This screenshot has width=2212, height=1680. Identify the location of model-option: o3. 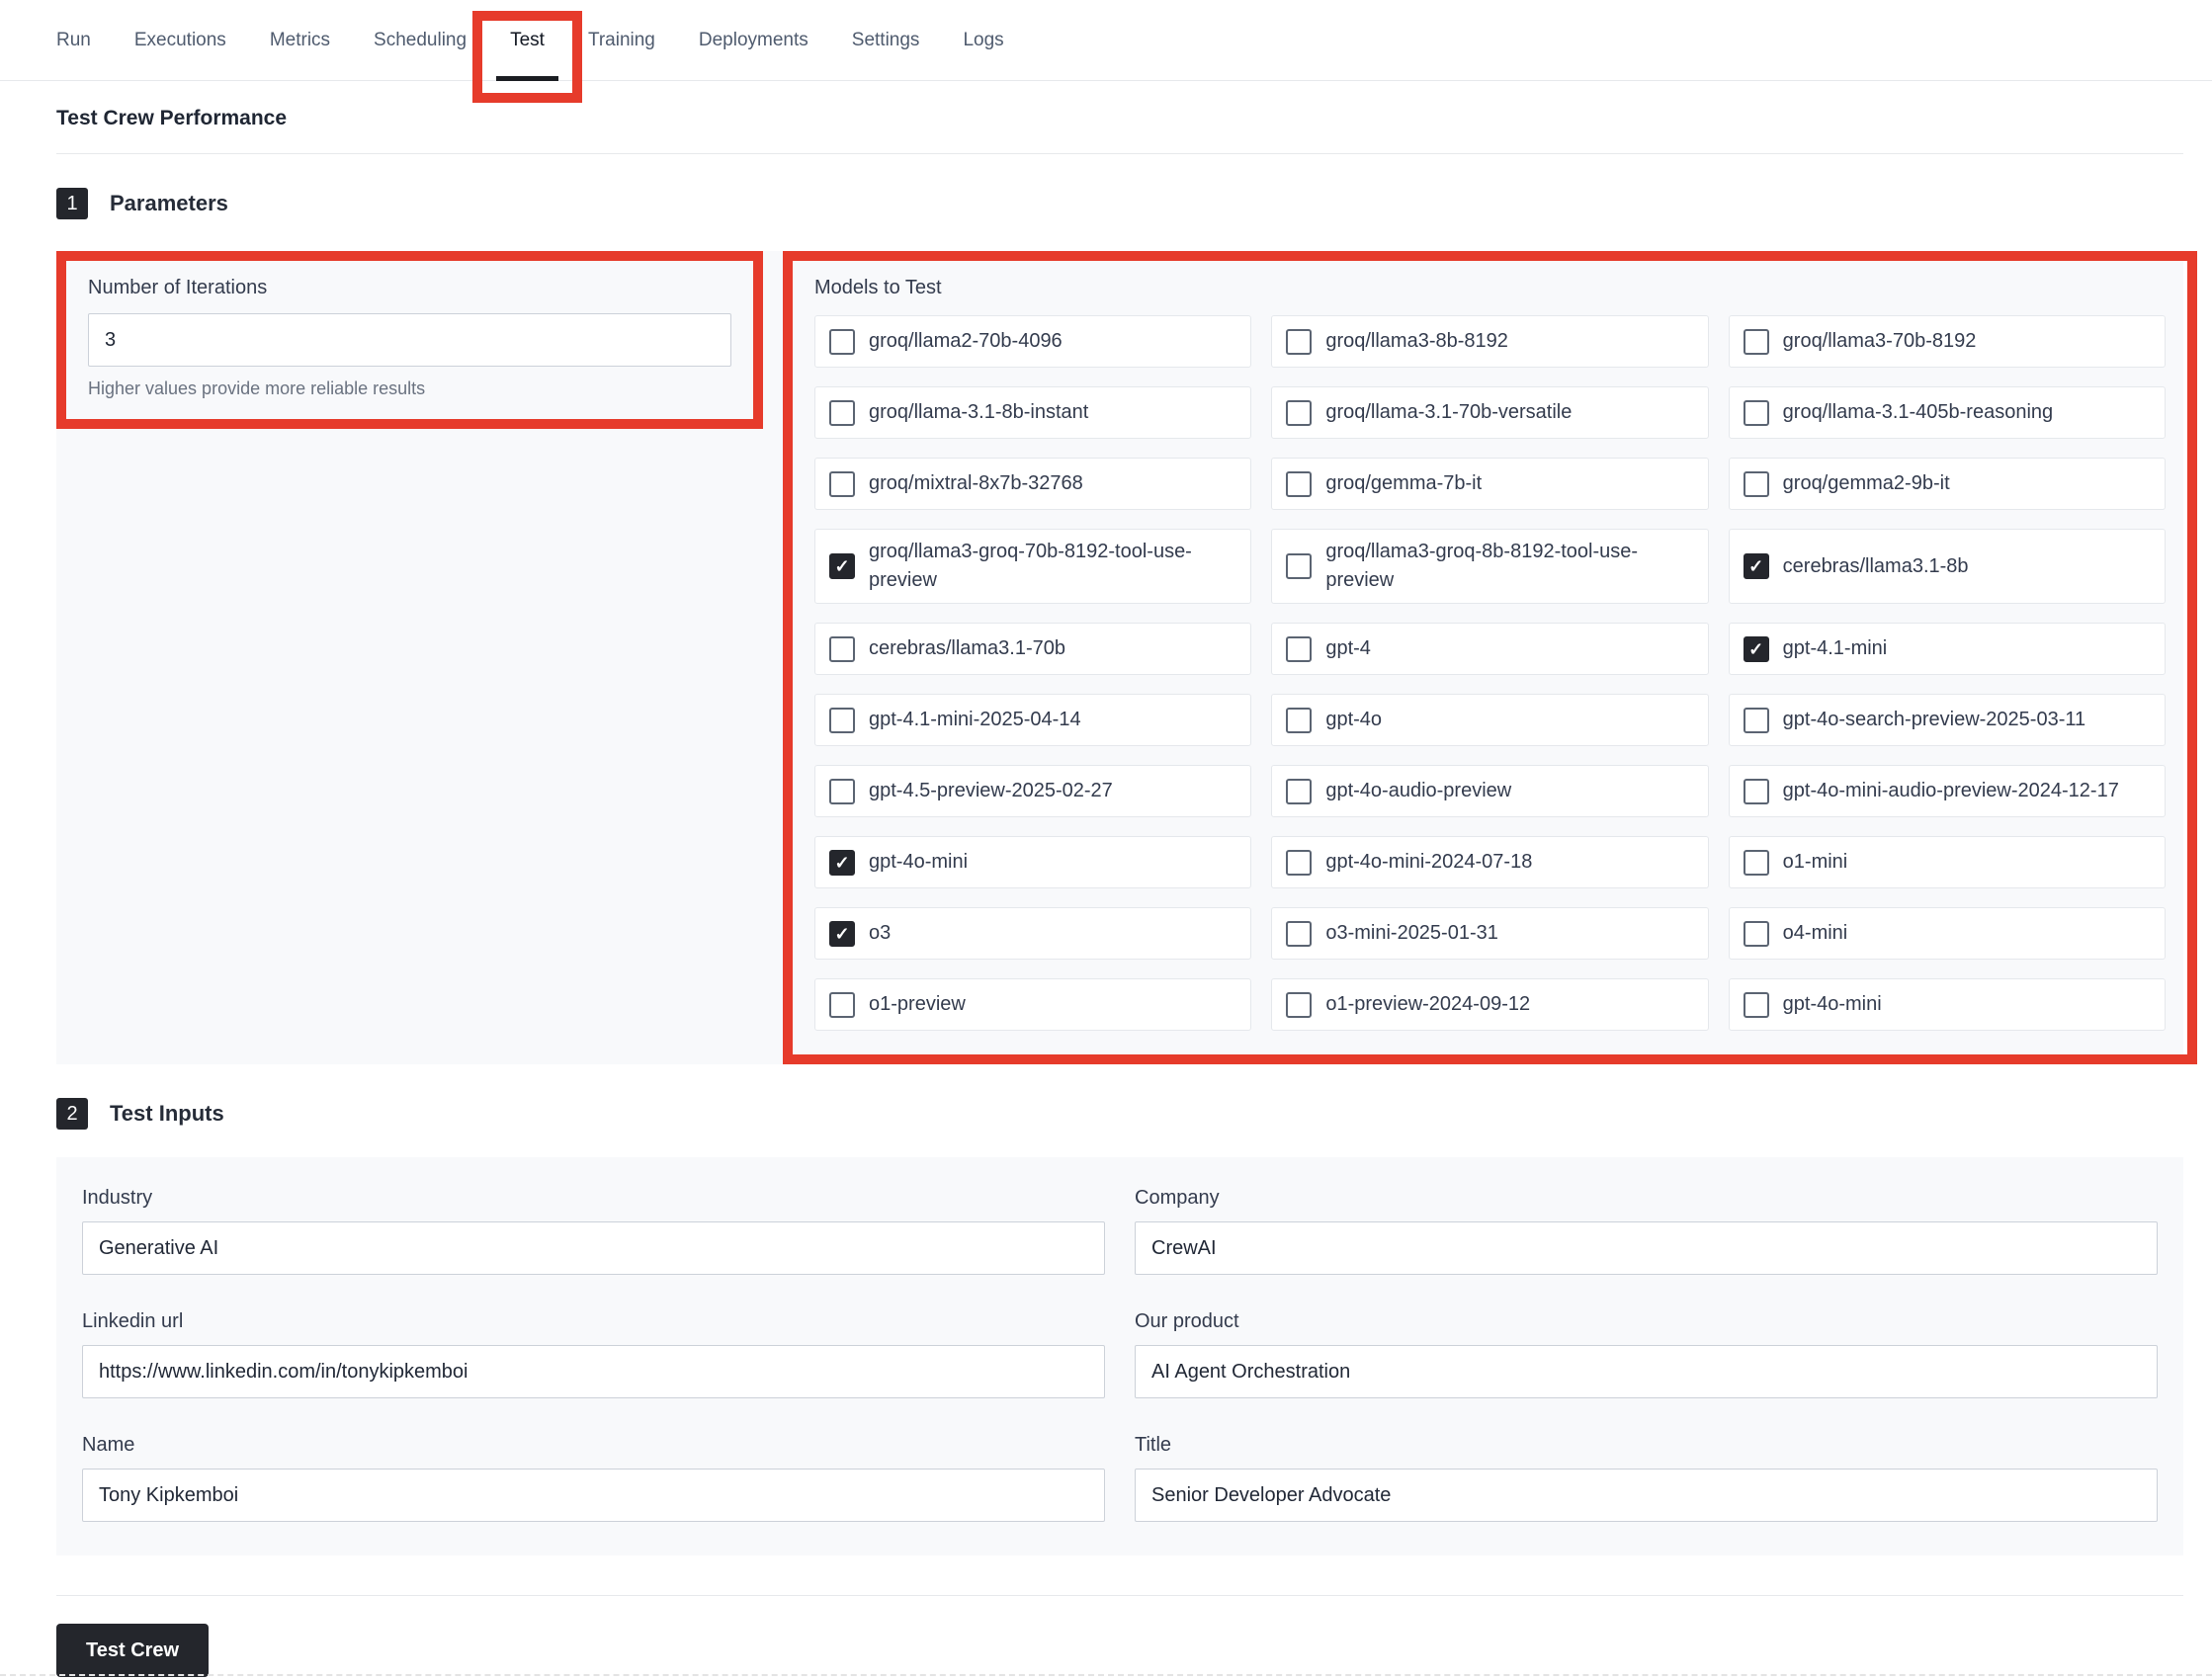
(1033, 933).